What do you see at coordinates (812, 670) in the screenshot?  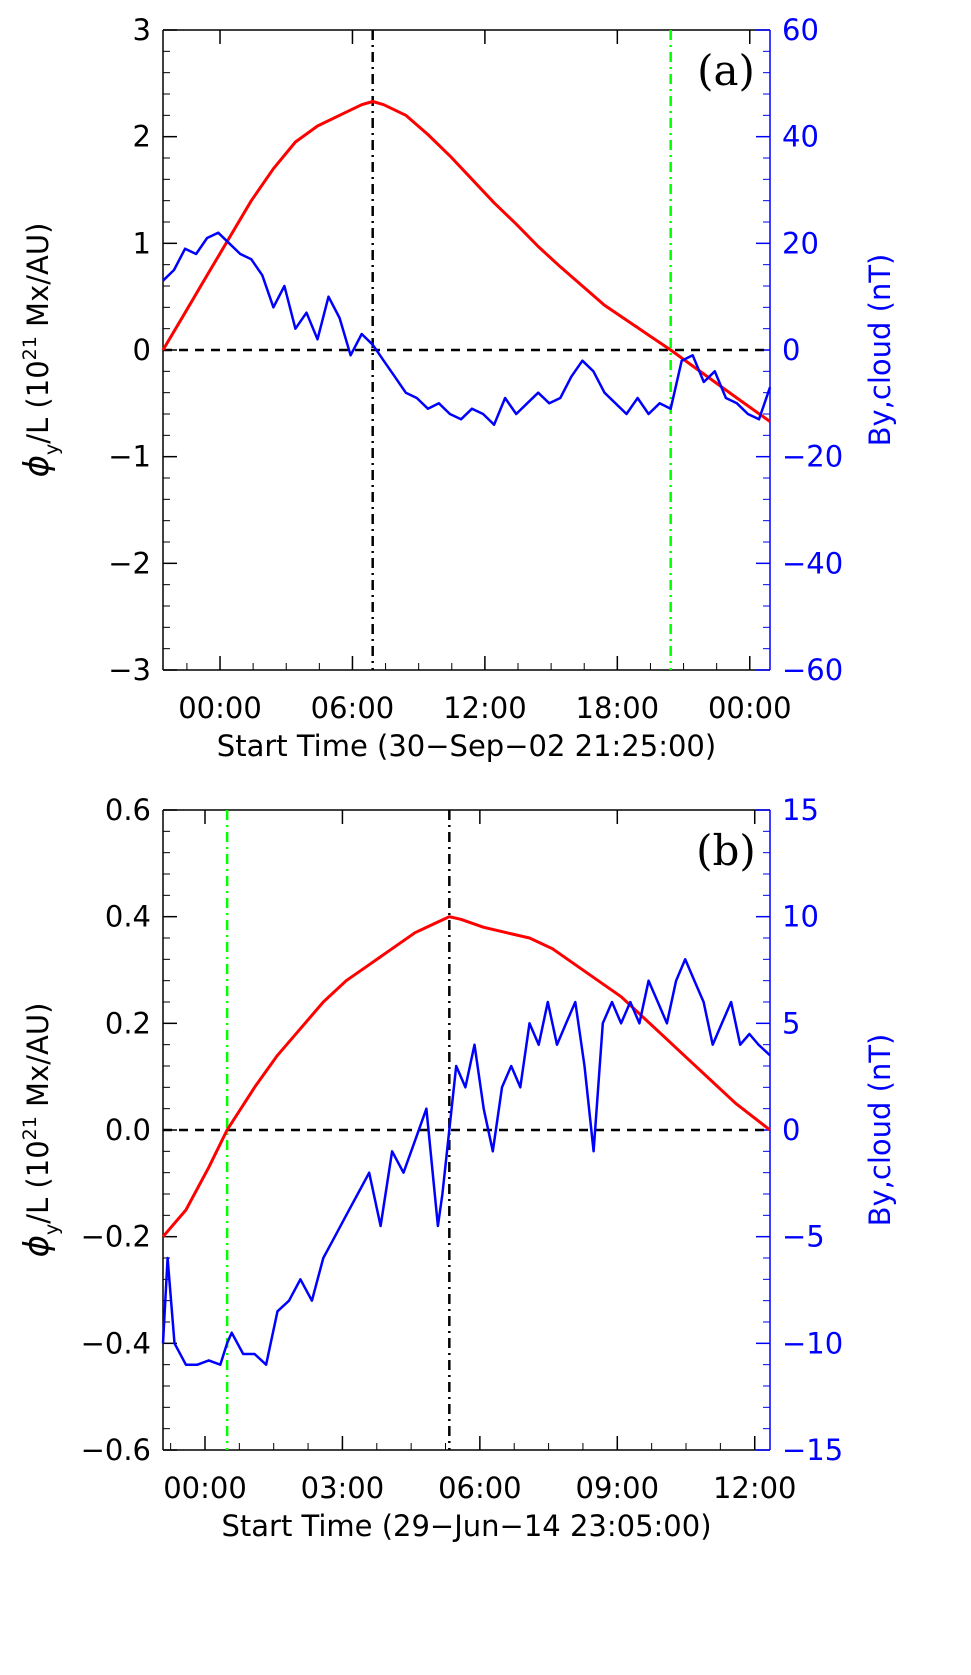 I see `right-y-tick-label: −60` at bounding box center [812, 670].